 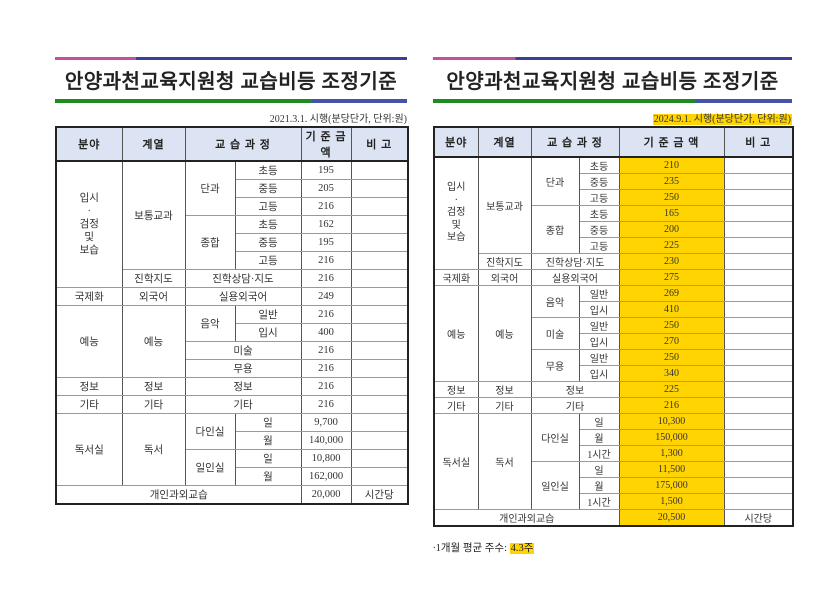 I want to click on amount-cell: 10,300, so click(x=671, y=421).